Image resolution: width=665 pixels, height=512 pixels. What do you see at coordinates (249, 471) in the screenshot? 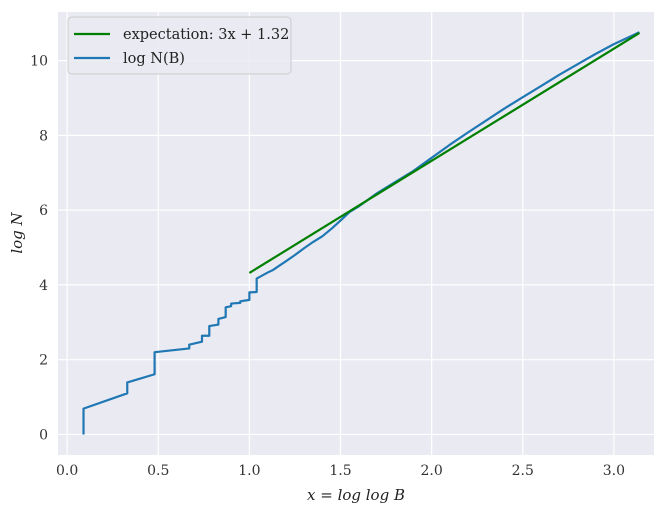
I see `x-tick-label: 1.0` at bounding box center [249, 471].